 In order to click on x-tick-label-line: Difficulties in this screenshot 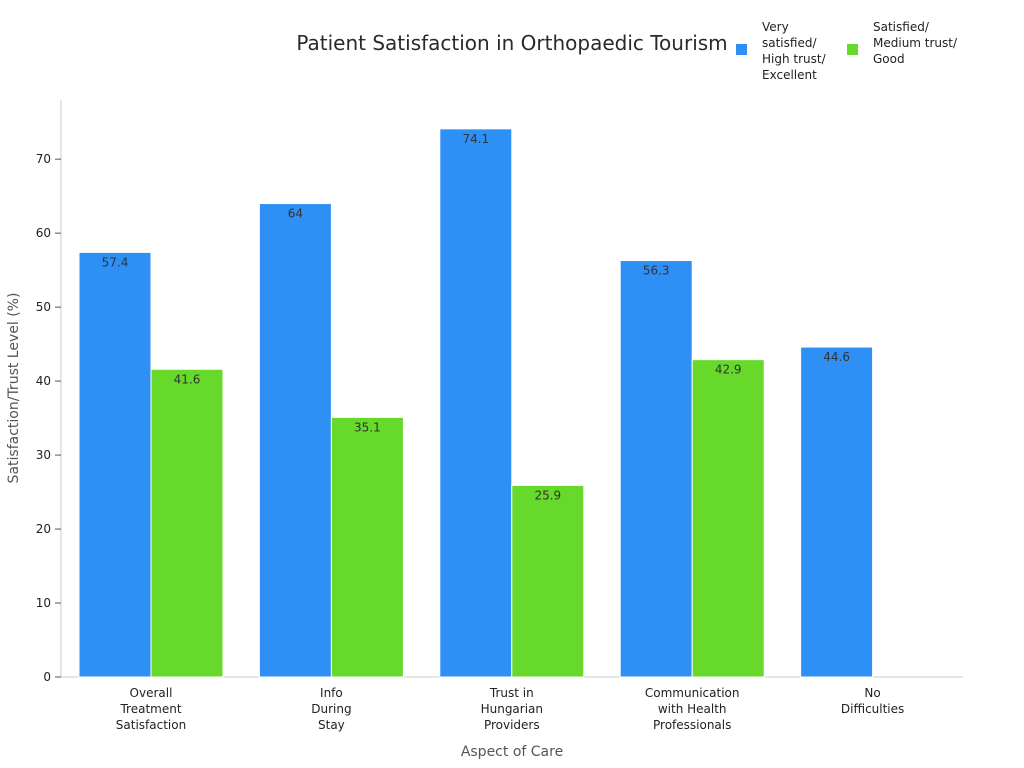, I will do `click(872, 709)`.